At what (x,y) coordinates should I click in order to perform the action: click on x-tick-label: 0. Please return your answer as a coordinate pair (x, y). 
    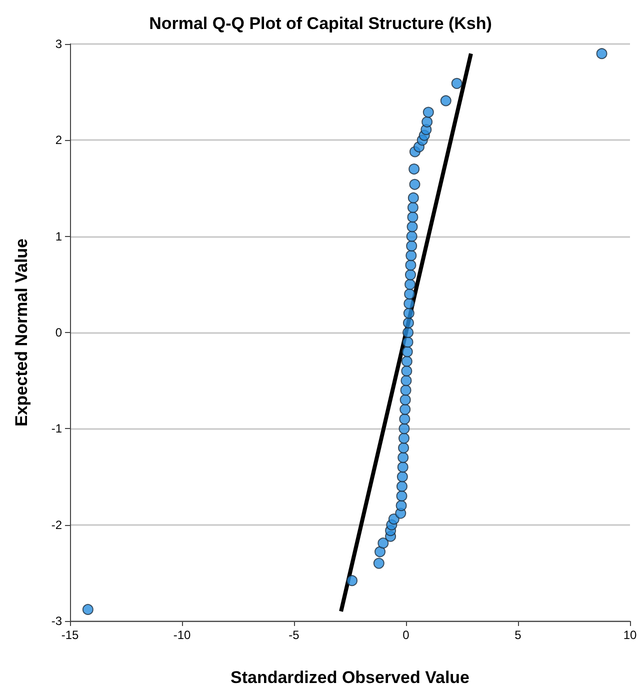
    Looking at the image, I should click on (406, 635).